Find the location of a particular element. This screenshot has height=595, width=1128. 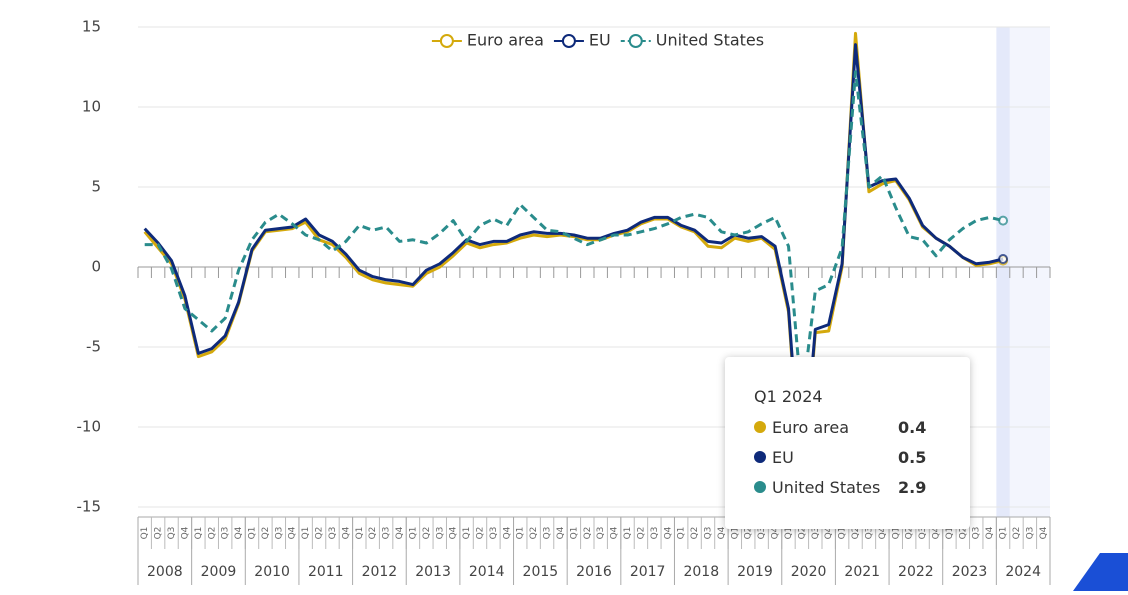

year-label: 2014 is located at coordinates (487, 572).